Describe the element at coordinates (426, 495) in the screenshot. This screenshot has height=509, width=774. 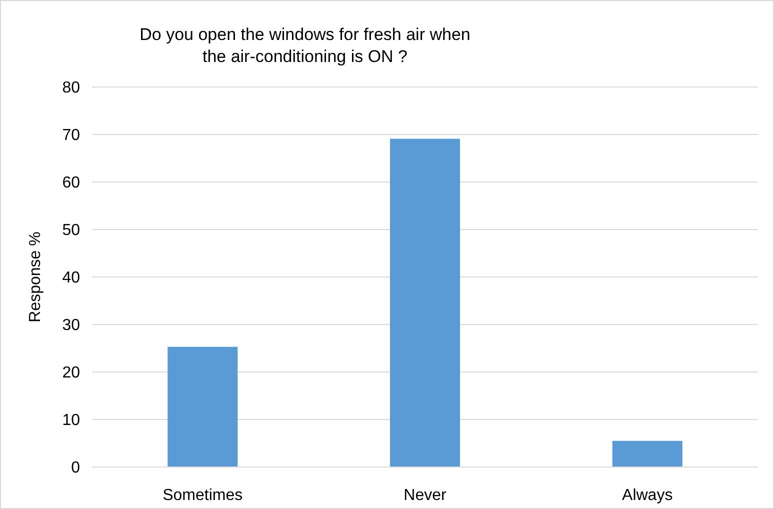
I see `x-tick-label: Never` at that location.